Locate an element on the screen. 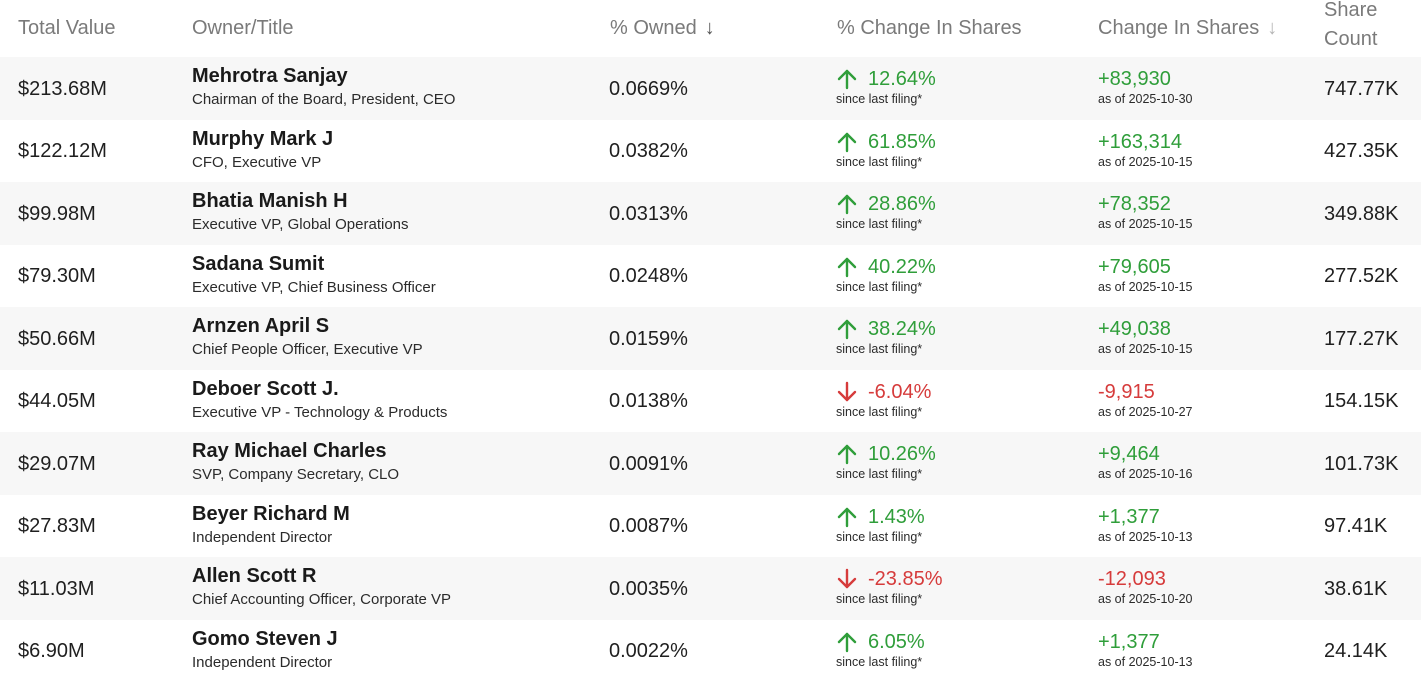 This screenshot has width=1421, height=681. owner-name: Beyer Richard M is located at coordinates (271, 513).